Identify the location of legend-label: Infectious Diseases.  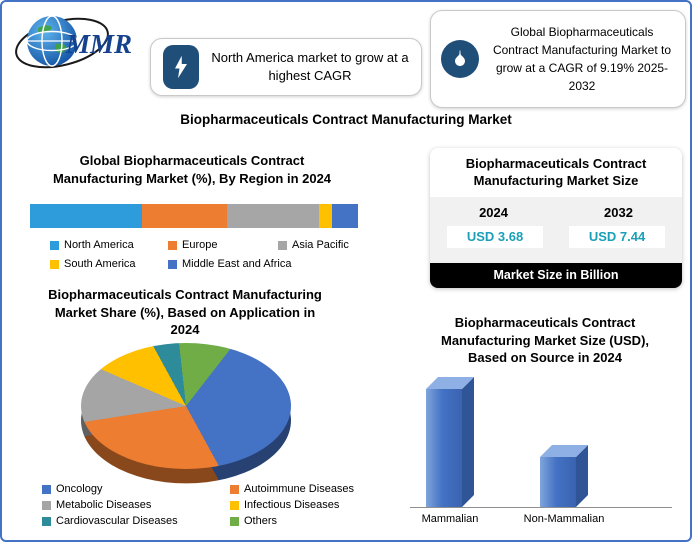
(292, 505).